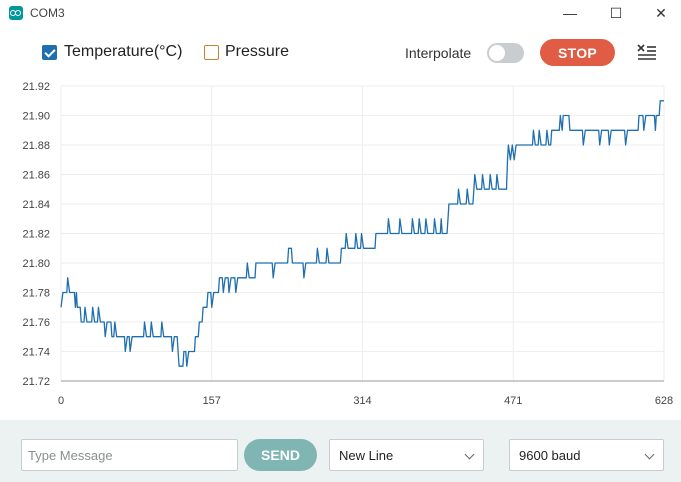  What do you see at coordinates (36, 87) in the screenshot?
I see `y-tick-label: 21.92` at bounding box center [36, 87].